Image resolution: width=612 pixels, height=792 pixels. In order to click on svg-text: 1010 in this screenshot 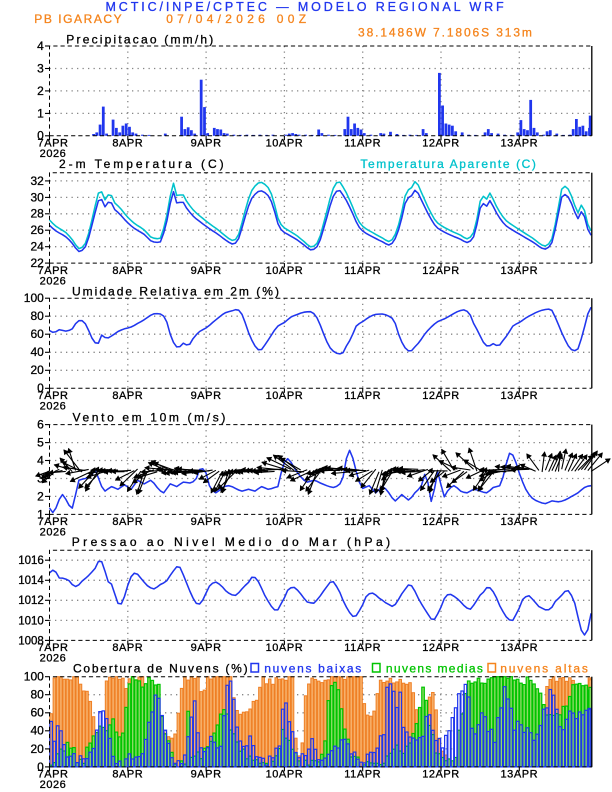, I will do `click(31, 621)`.